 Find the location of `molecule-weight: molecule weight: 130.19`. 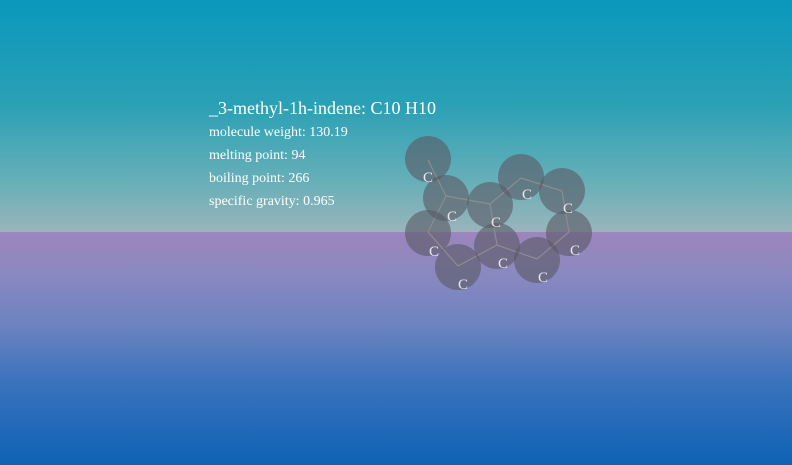

molecule-weight: molecule weight: 130.19 is located at coordinates (278, 132).